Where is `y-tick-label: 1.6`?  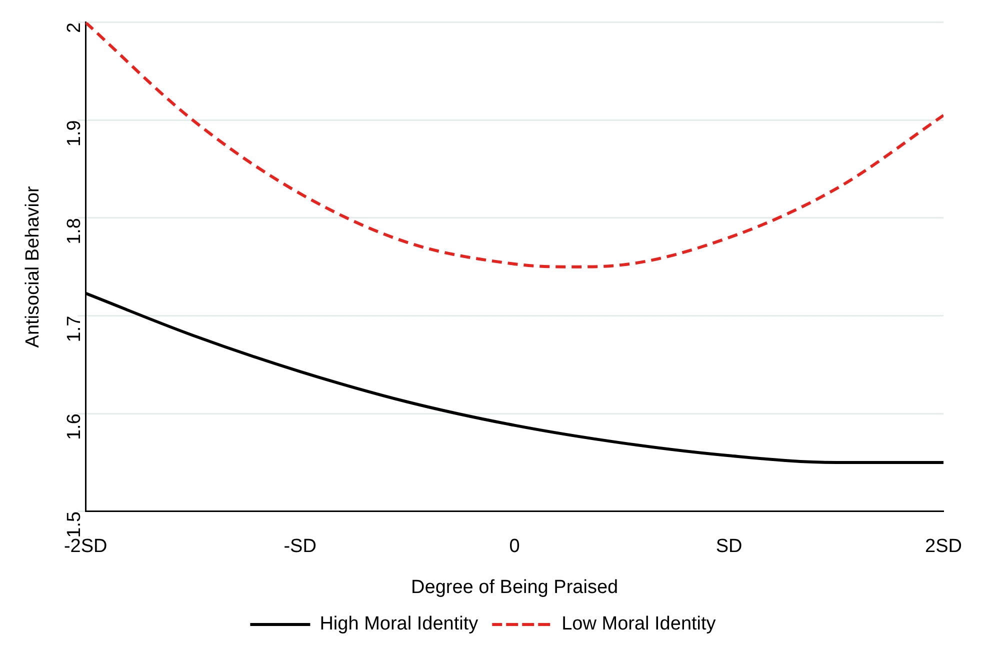 y-tick-label: 1.6 is located at coordinates (74, 427).